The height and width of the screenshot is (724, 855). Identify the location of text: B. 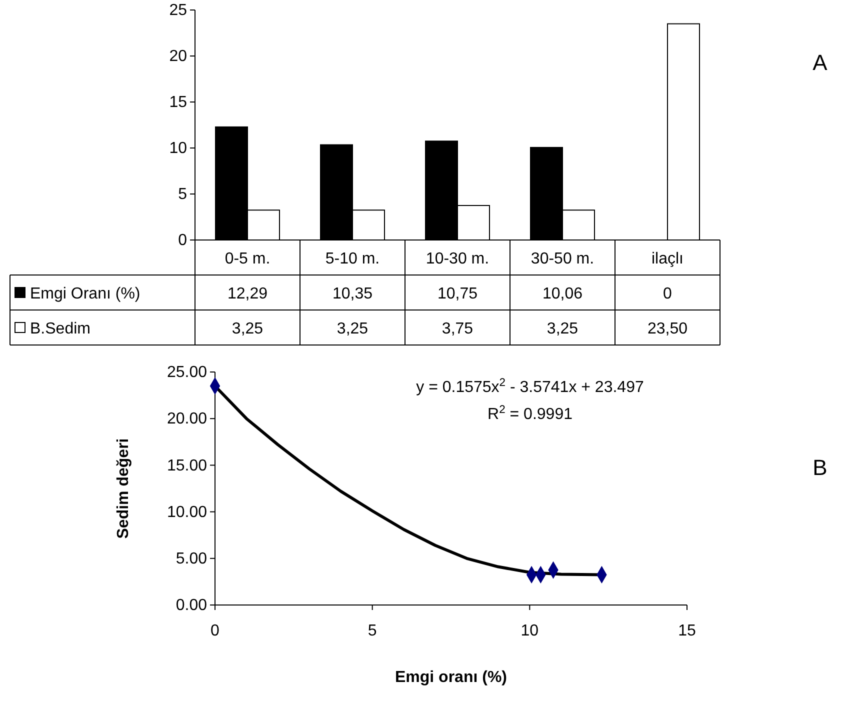
(820, 467).